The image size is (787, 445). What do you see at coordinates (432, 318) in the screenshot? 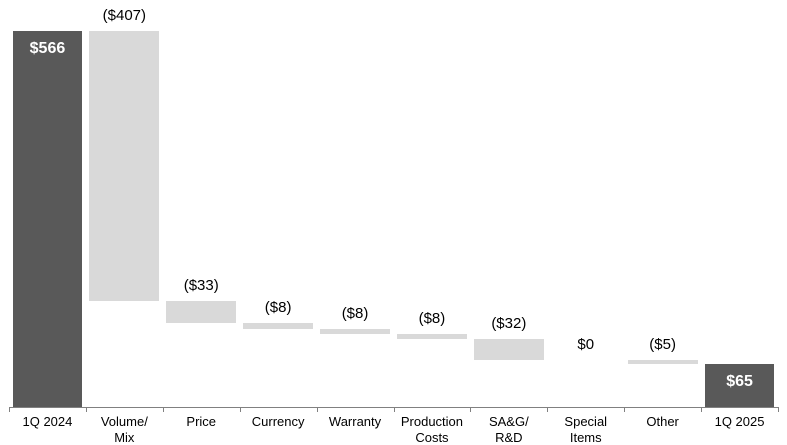
I see `value-label-production-costs: ($8)` at bounding box center [432, 318].